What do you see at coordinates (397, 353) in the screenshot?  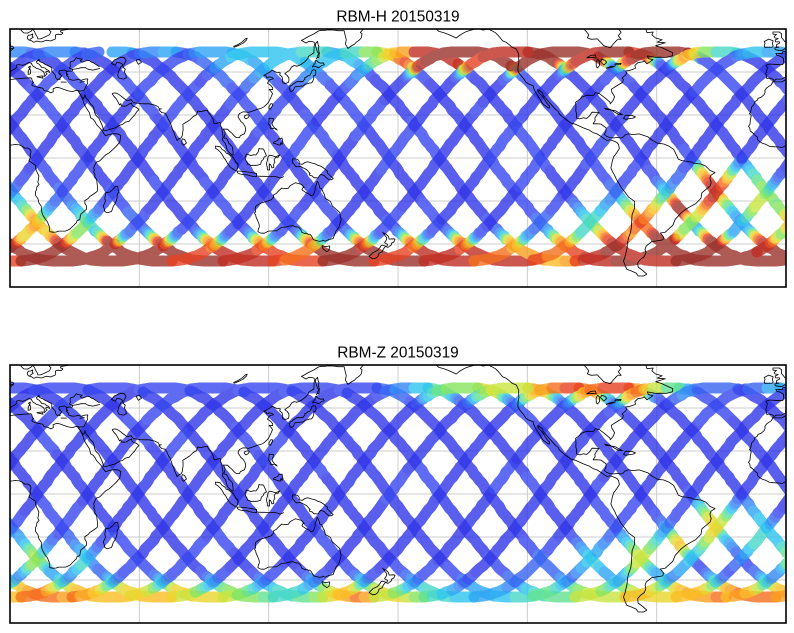 I see `svg-text: RBM-Z 20150319` at bounding box center [397, 353].